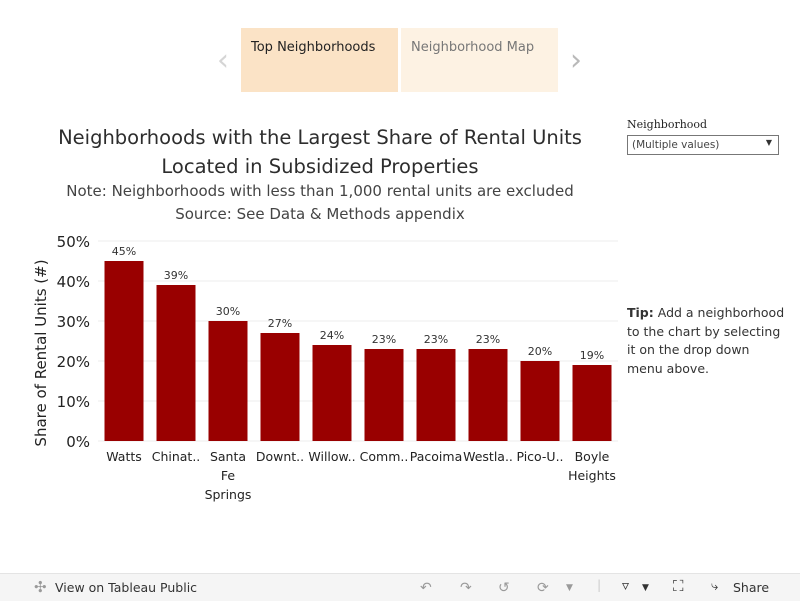 This screenshot has width=800, height=601. I want to click on y-tick-label: 40%, so click(73, 282).